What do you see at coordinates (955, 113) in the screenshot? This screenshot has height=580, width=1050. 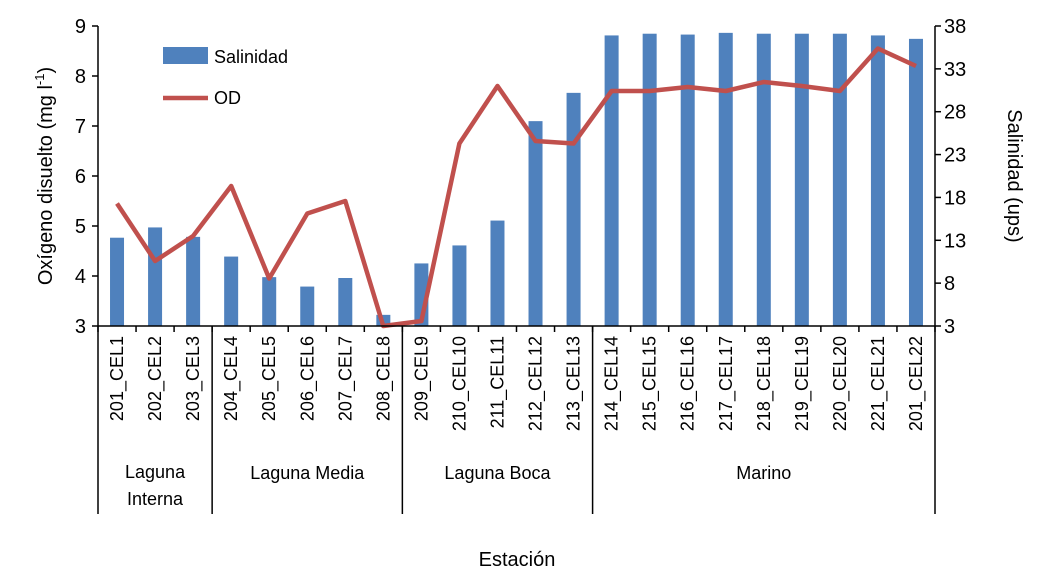 I see `y-right-tick-label: 28` at bounding box center [955, 113].